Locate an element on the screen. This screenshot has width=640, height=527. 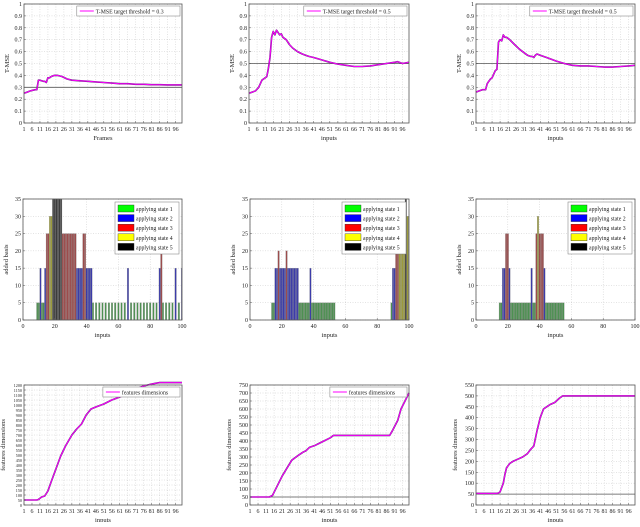
series-line is located at coordinates (555, 63).